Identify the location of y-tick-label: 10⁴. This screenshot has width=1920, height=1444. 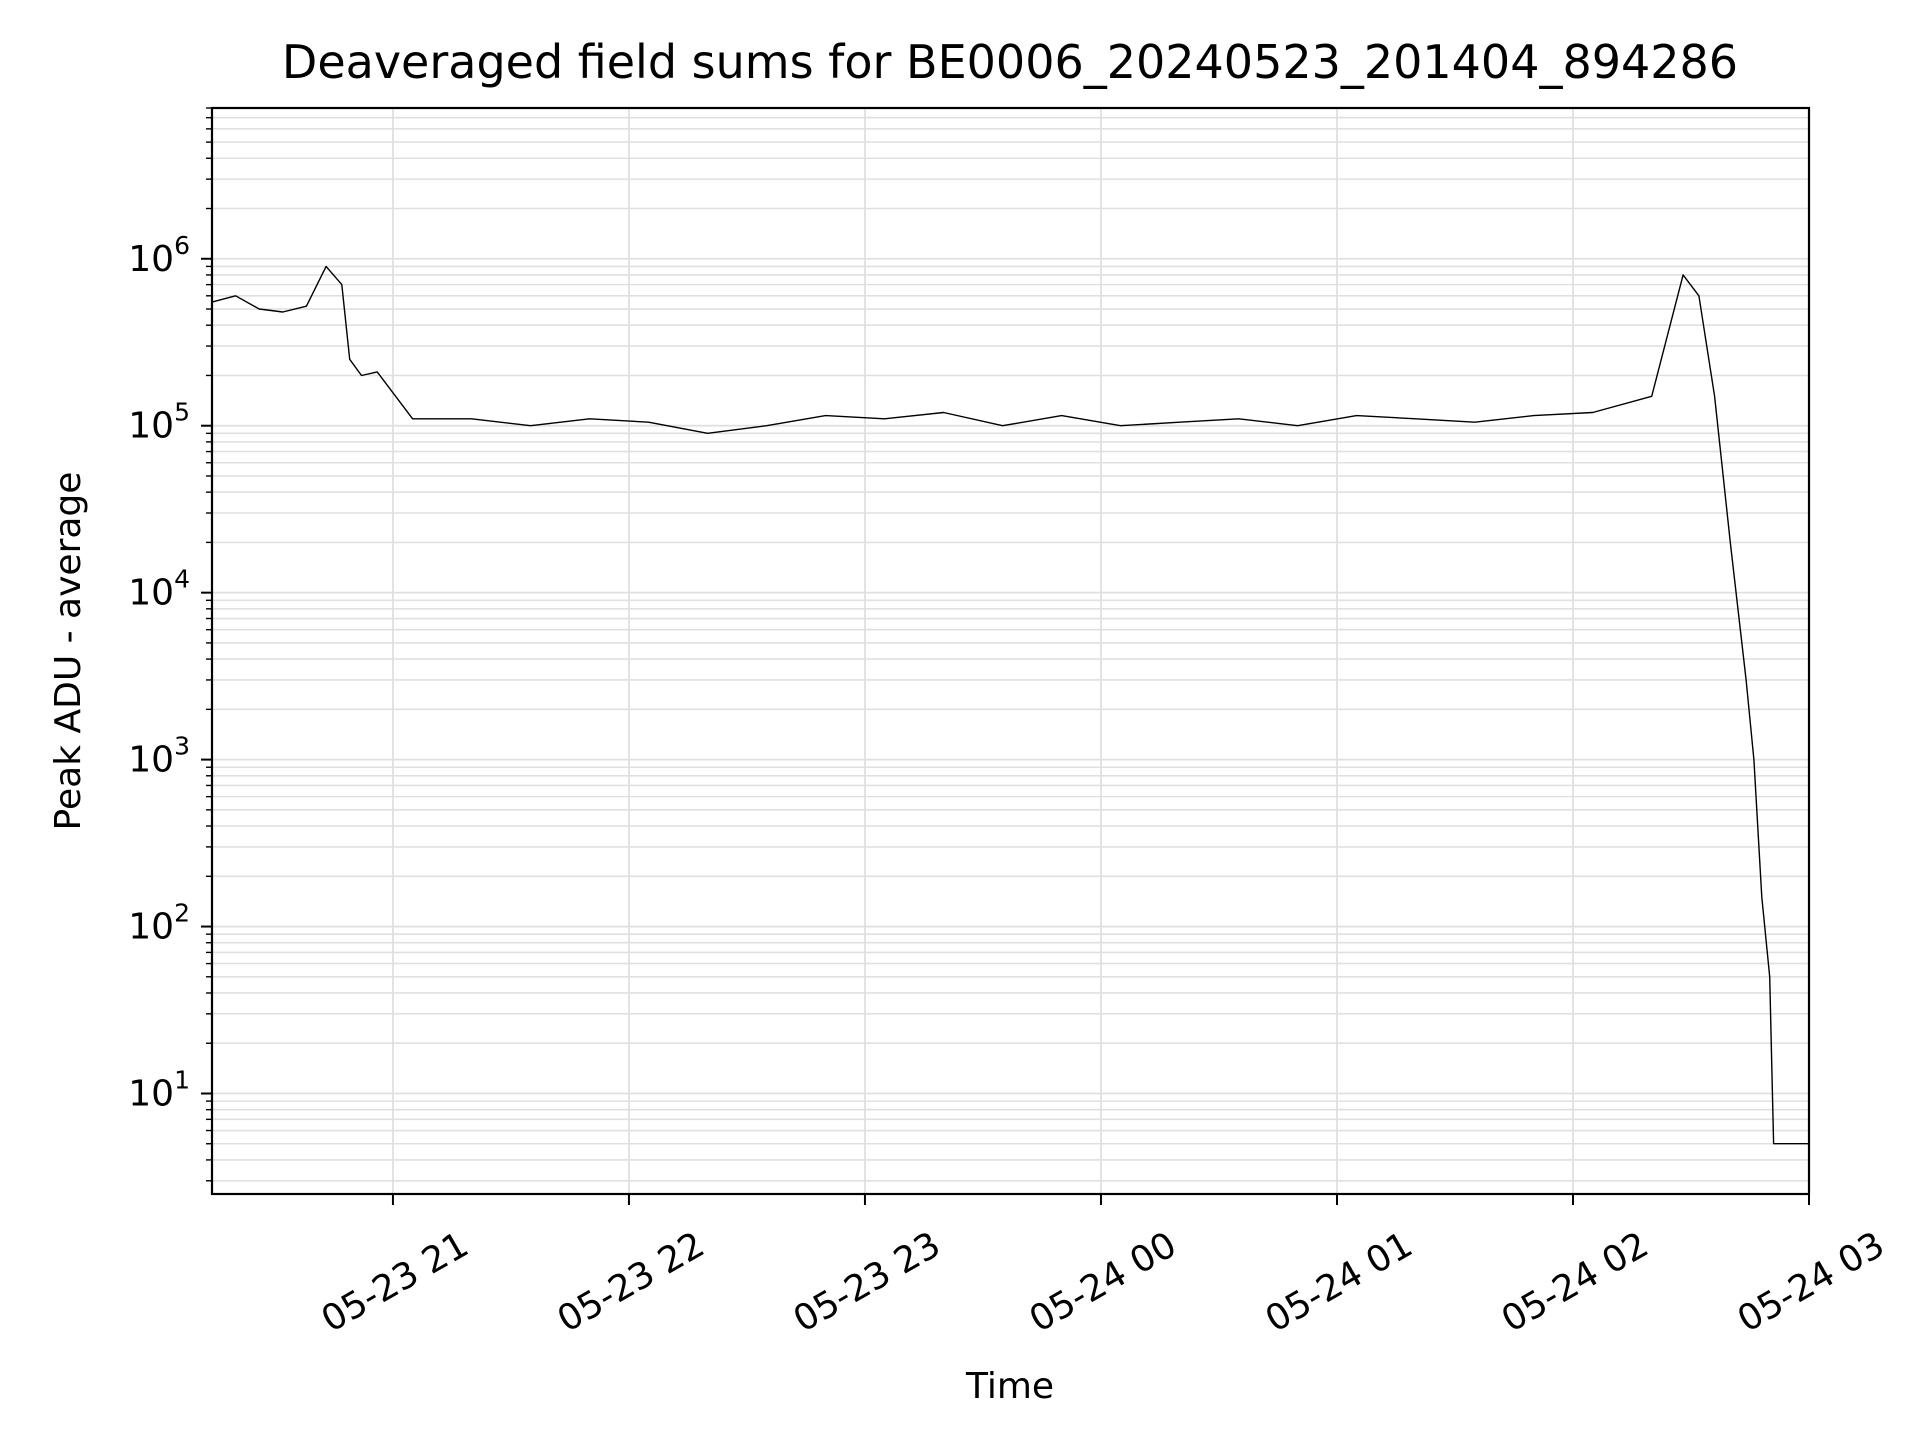
(159, 589).